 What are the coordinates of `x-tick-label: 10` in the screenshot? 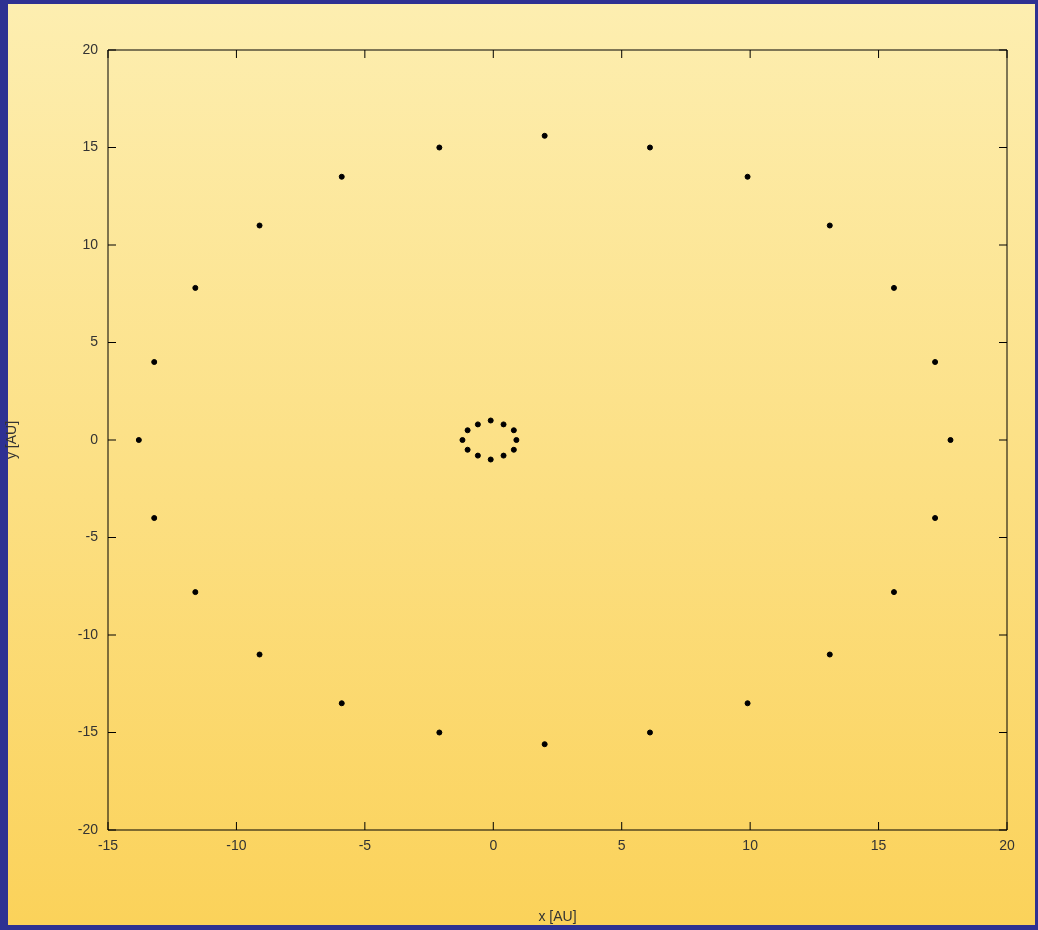 It's located at (750, 845).